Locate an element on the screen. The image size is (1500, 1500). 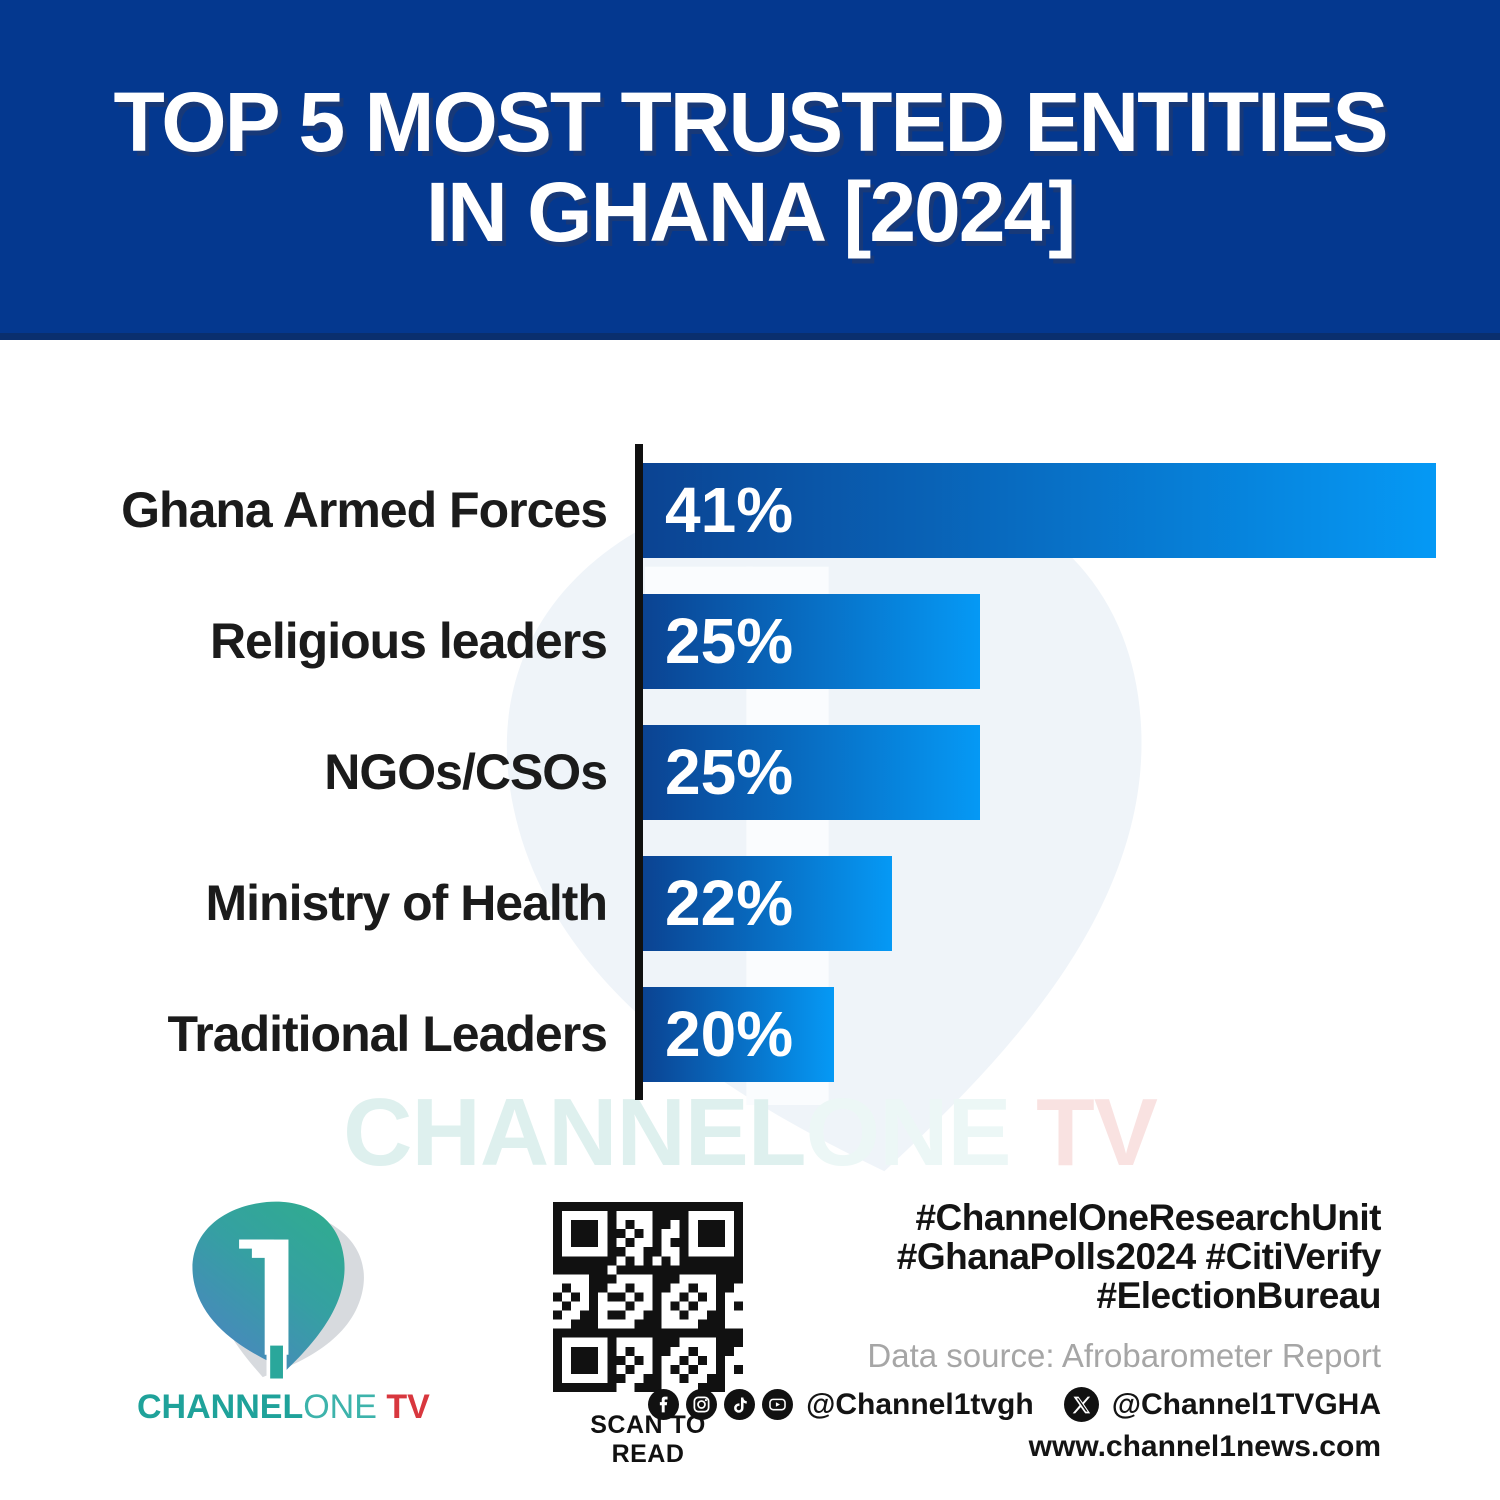
social-handle-x: @Channel1TVGHA is located at coordinates (1246, 1404).